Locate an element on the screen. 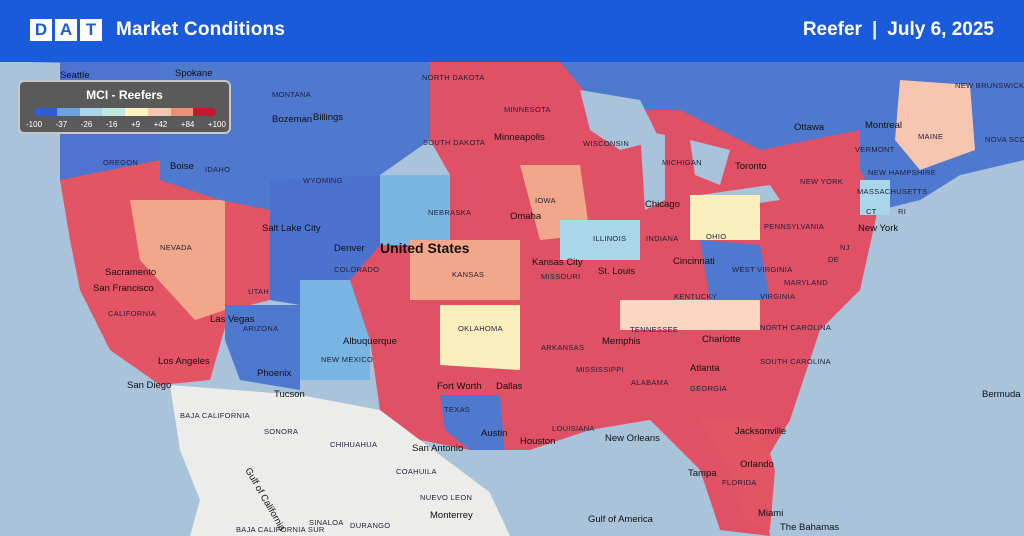 This screenshot has width=1024, height=536. city-label: Cincinnati is located at coordinates (694, 261).